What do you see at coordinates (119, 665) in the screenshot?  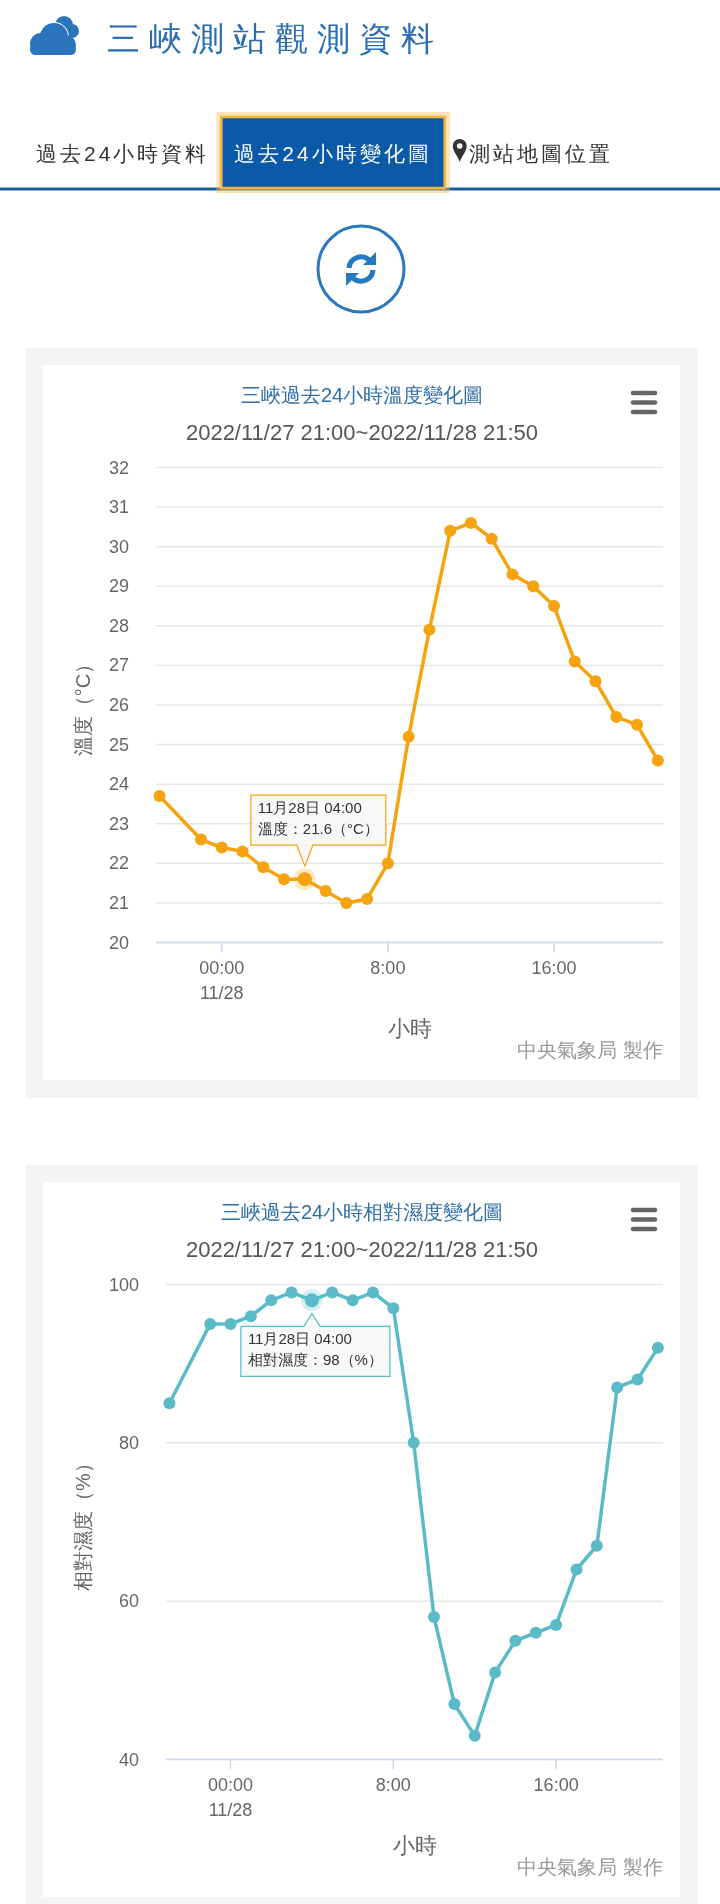 I see `y-tick-label: 27` at bounding box center [119, 665].